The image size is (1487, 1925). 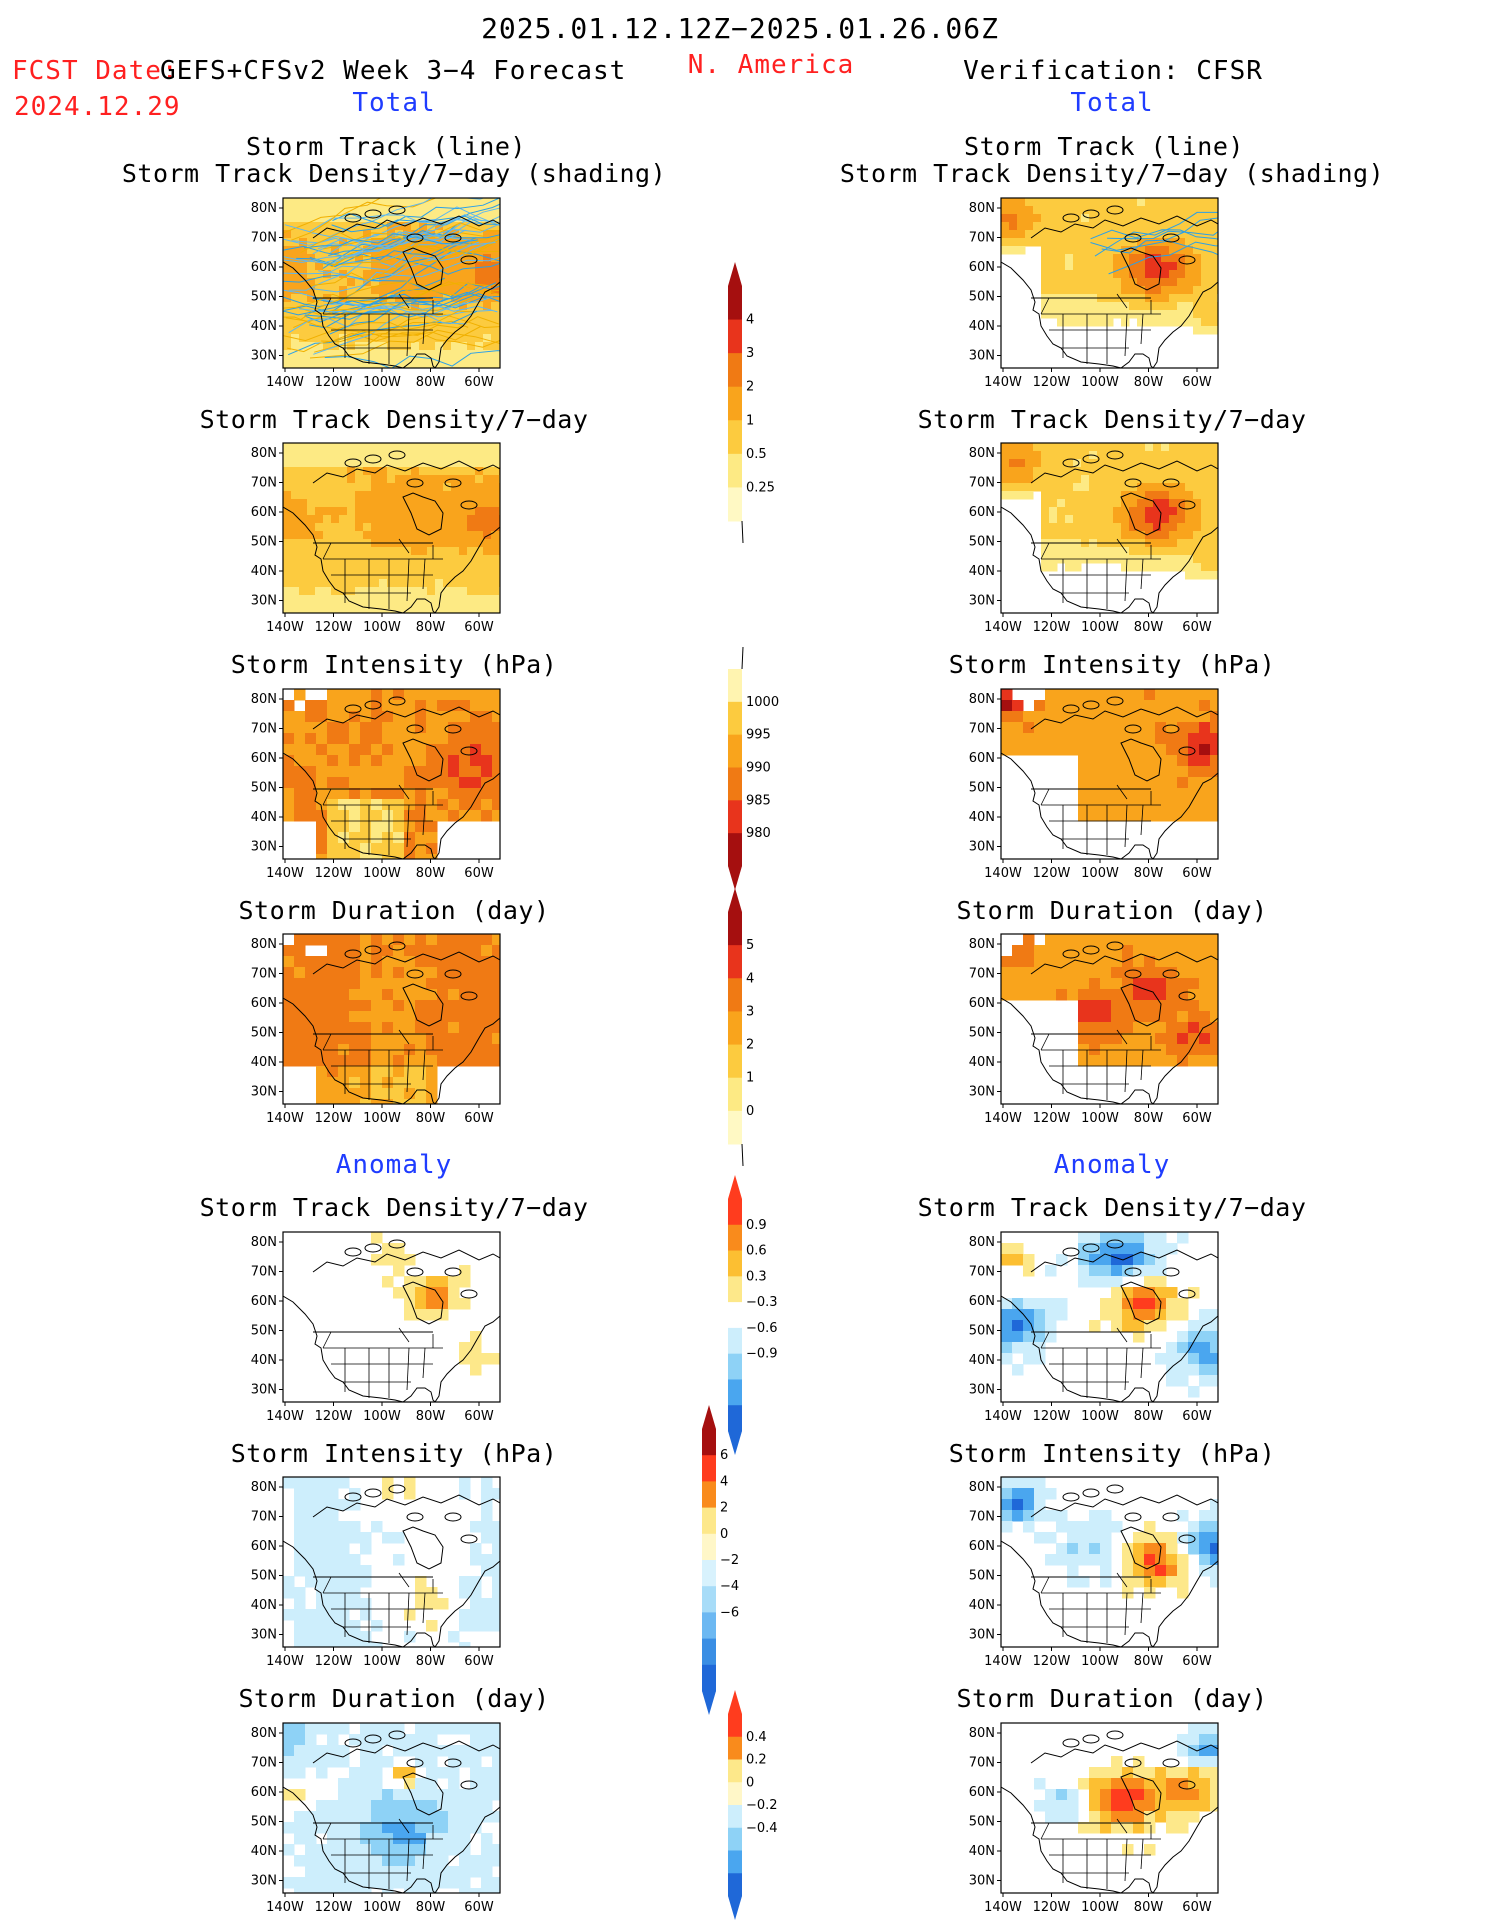 What do you see at coordinates (982, 1033) in the screenshot?
I see `lat-tick-label: 50N` at bounding box center [982, 1033].